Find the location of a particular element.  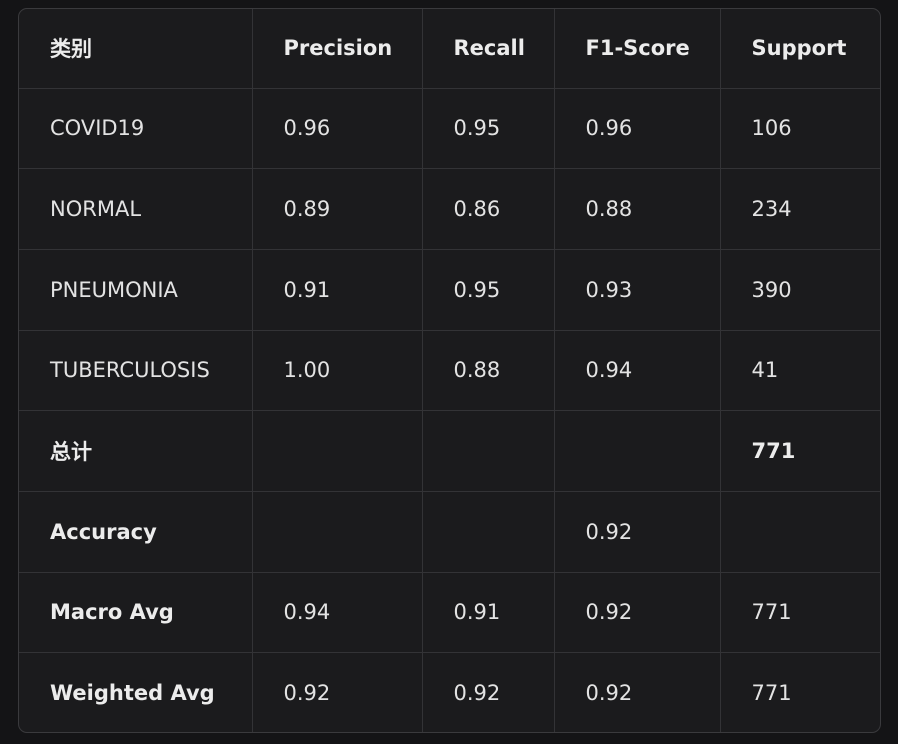

cell-recall: 0.88 is located at coordinates (488, 371).